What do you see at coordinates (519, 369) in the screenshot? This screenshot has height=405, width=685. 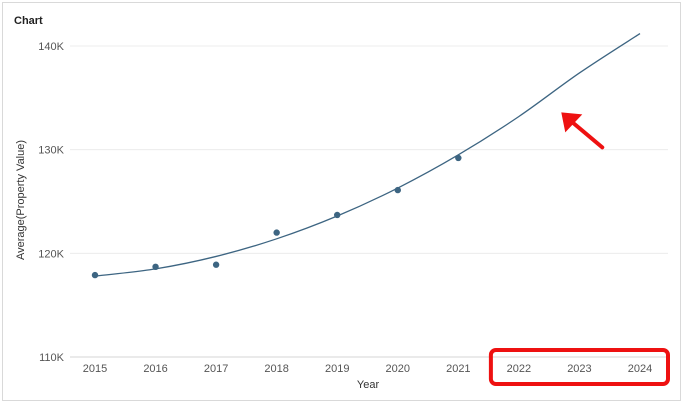 I see `x-tick-label: 2022` at bounding box center [519, 369].